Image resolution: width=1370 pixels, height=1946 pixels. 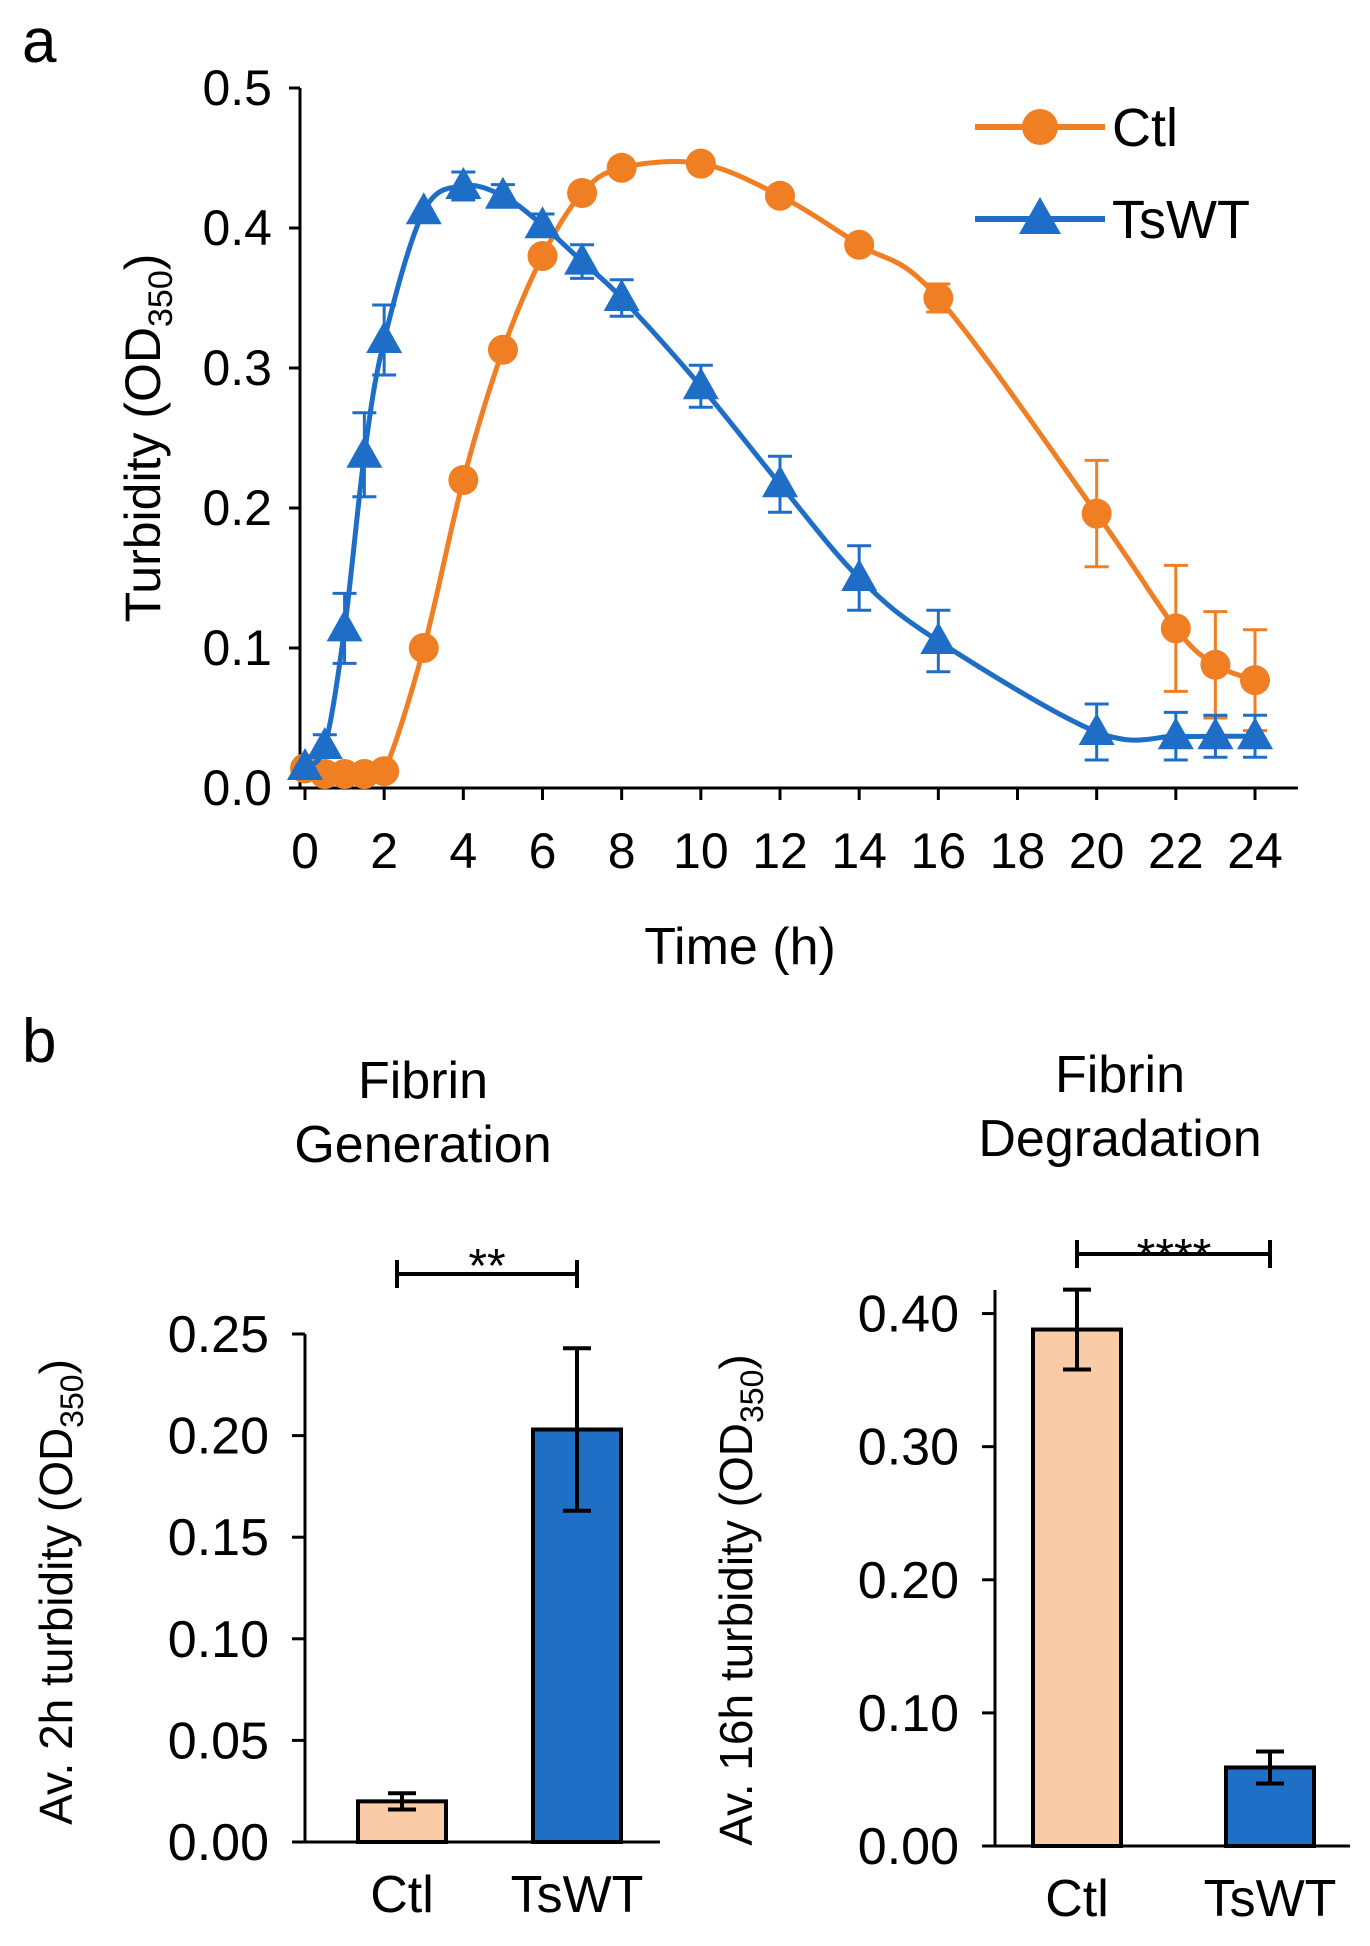 What do you see at coordinates (1040, 127) in the screenshot?
I see `legend-ctl-marker` at bounding box center [1040, 127].